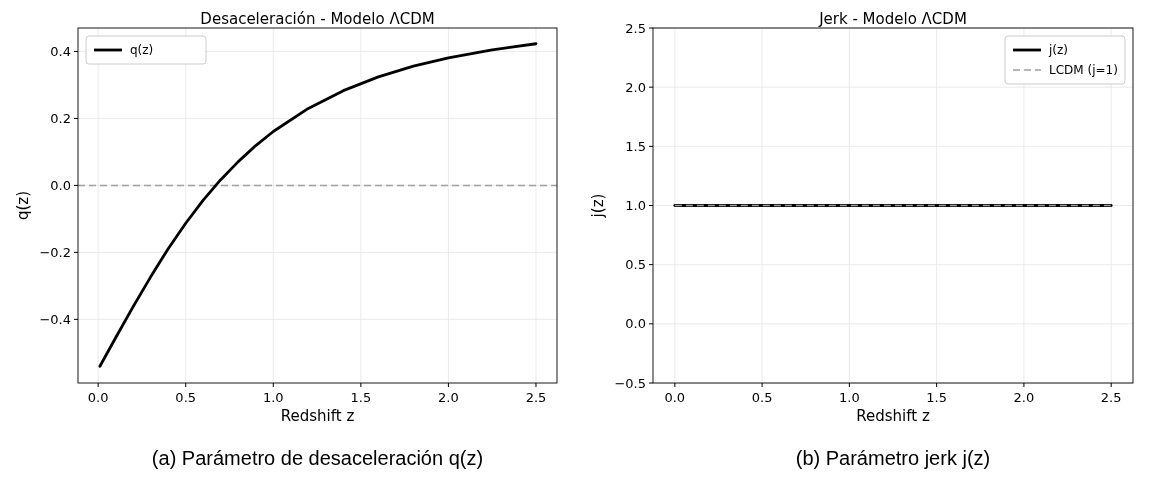 The height and width of the screenshot is (503, 1161). What do you see at coordinates (635, 87) in the screenshot?
I see `y-tick-label: 2.0` at bounding box center [635, 87].